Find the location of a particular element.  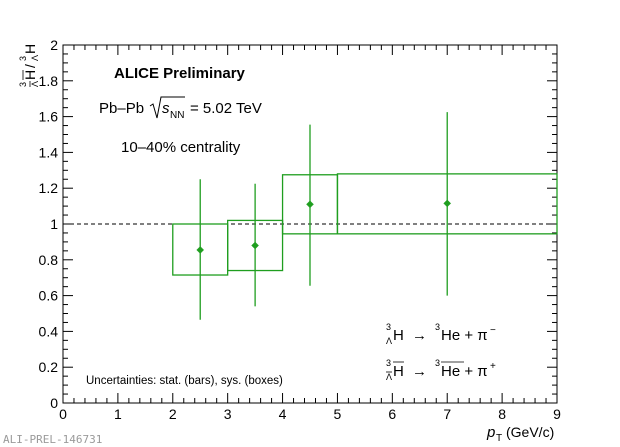

xlabel-p: p is located at coordinates (490, 432).